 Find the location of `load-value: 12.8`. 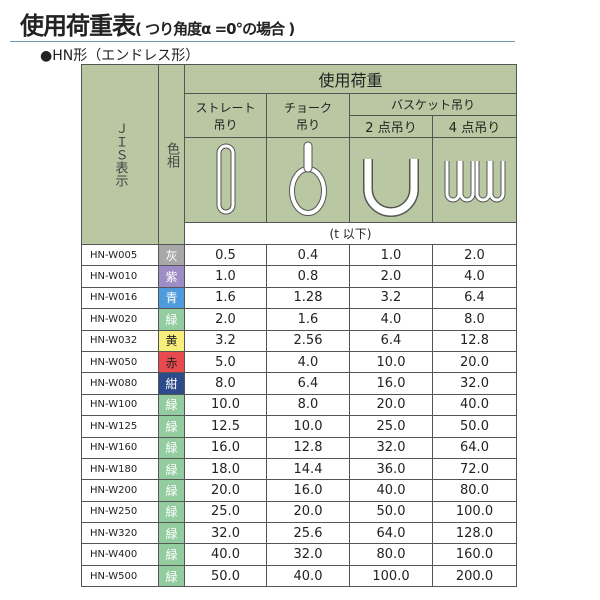

load-value: 12.8 is located at coordinates (308, 447).